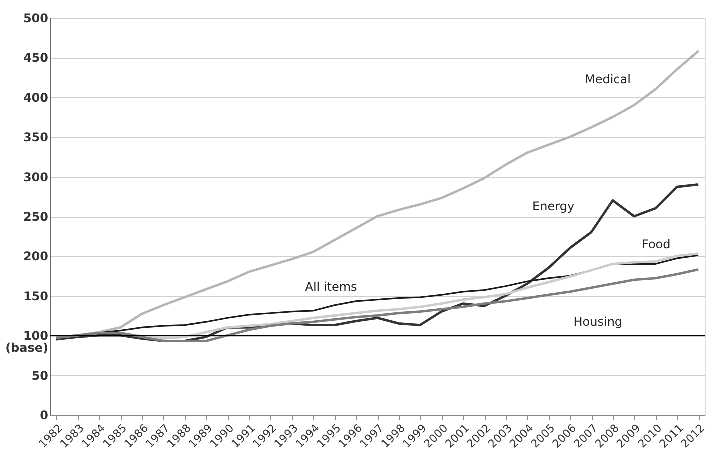 This screenshot has height=455, width=718. Describe the element at coordinates (44, 415) in the screenshot. I see `y-tick-label: 0` at that location.